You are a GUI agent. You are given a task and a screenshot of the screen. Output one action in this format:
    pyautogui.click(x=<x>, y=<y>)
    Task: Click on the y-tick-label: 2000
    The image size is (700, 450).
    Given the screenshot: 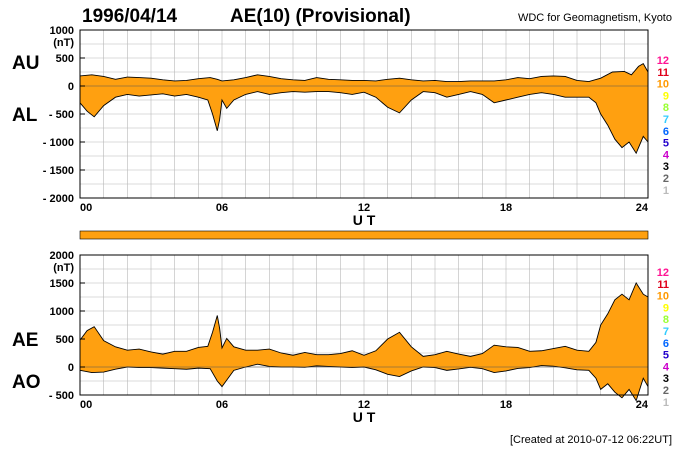 What is the action you would take?
    pyautogui.click(x=62, y=256)
    